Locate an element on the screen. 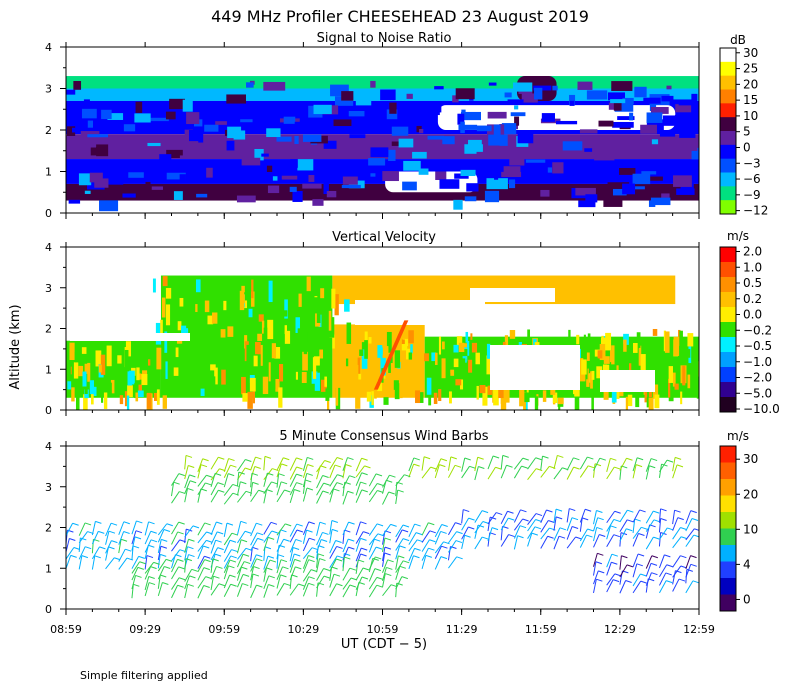 Image resolution: width=800 pixels, height=700 pixels. colorbar-label: 0 is located at coordinates (747, 599).